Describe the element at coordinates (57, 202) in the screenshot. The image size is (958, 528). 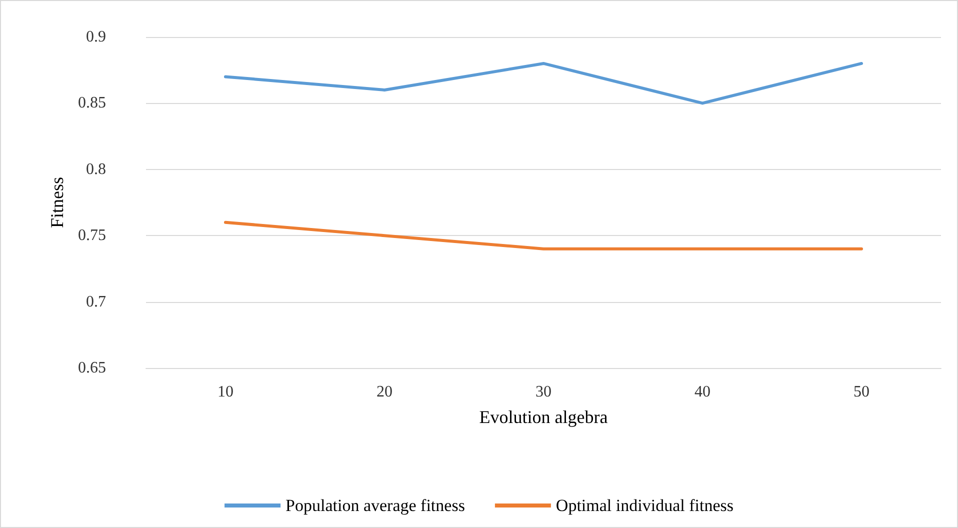
I see `y-axis-title: Fitness` at that location.